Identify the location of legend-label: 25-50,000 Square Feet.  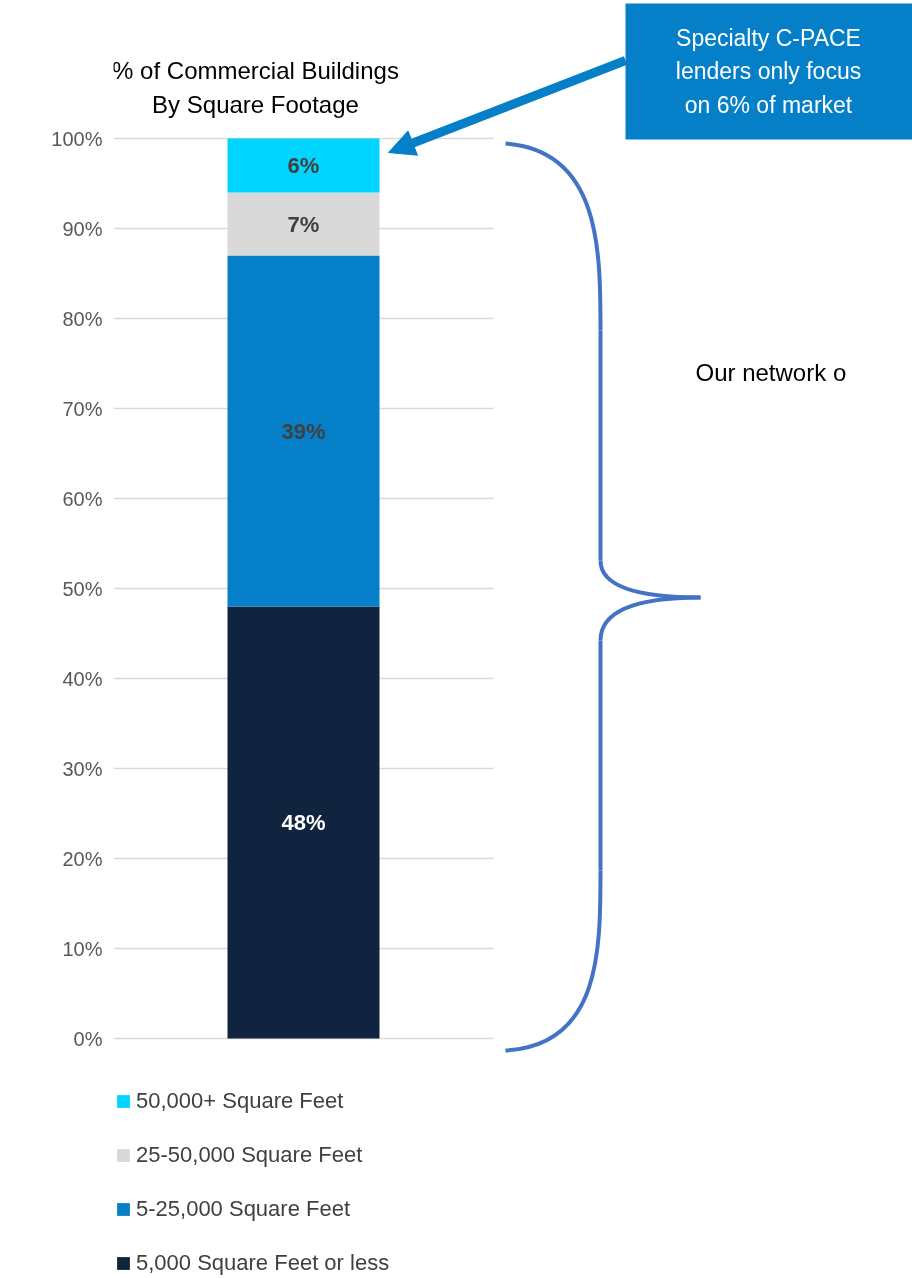
(249, 1155).